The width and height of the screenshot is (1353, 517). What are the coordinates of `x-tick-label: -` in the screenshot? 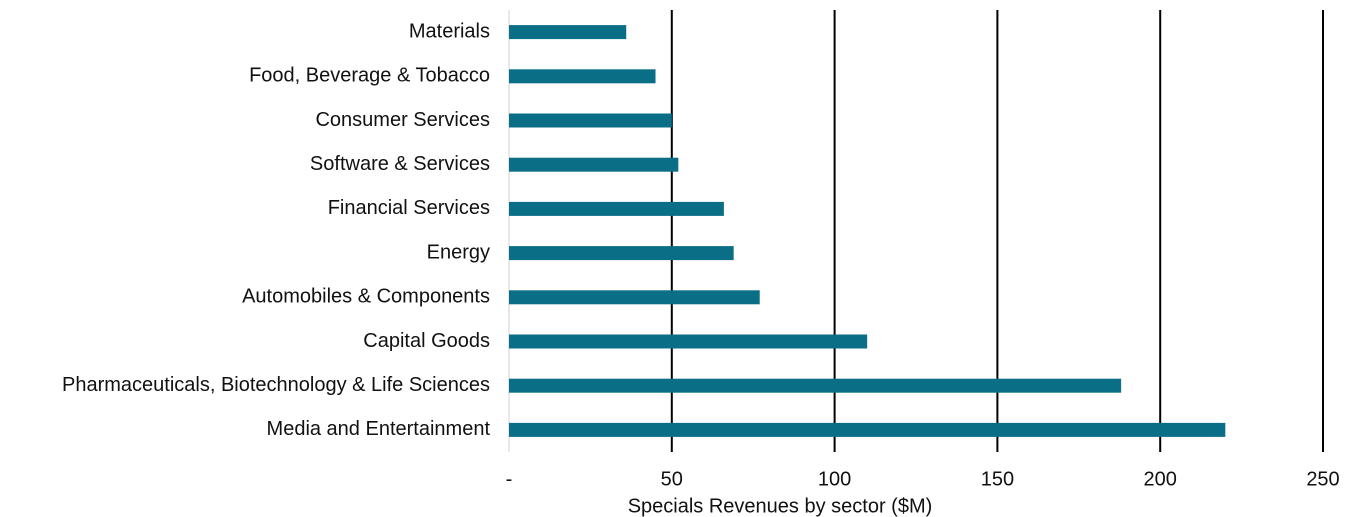 It's located at (509, 479).